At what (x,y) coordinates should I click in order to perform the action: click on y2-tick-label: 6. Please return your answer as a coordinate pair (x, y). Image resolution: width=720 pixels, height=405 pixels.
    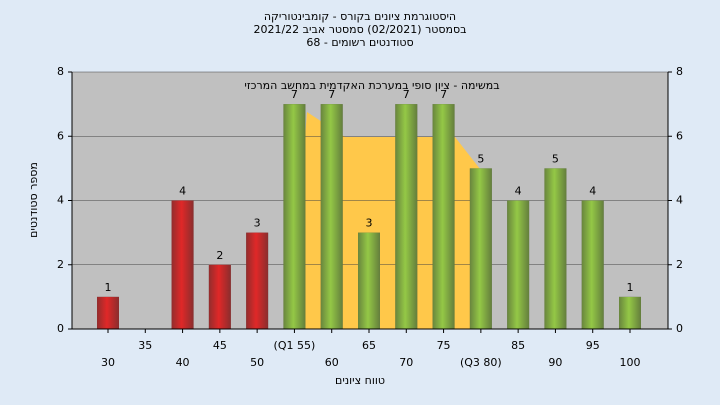
    Looking at the image, I should click on (679, 135).